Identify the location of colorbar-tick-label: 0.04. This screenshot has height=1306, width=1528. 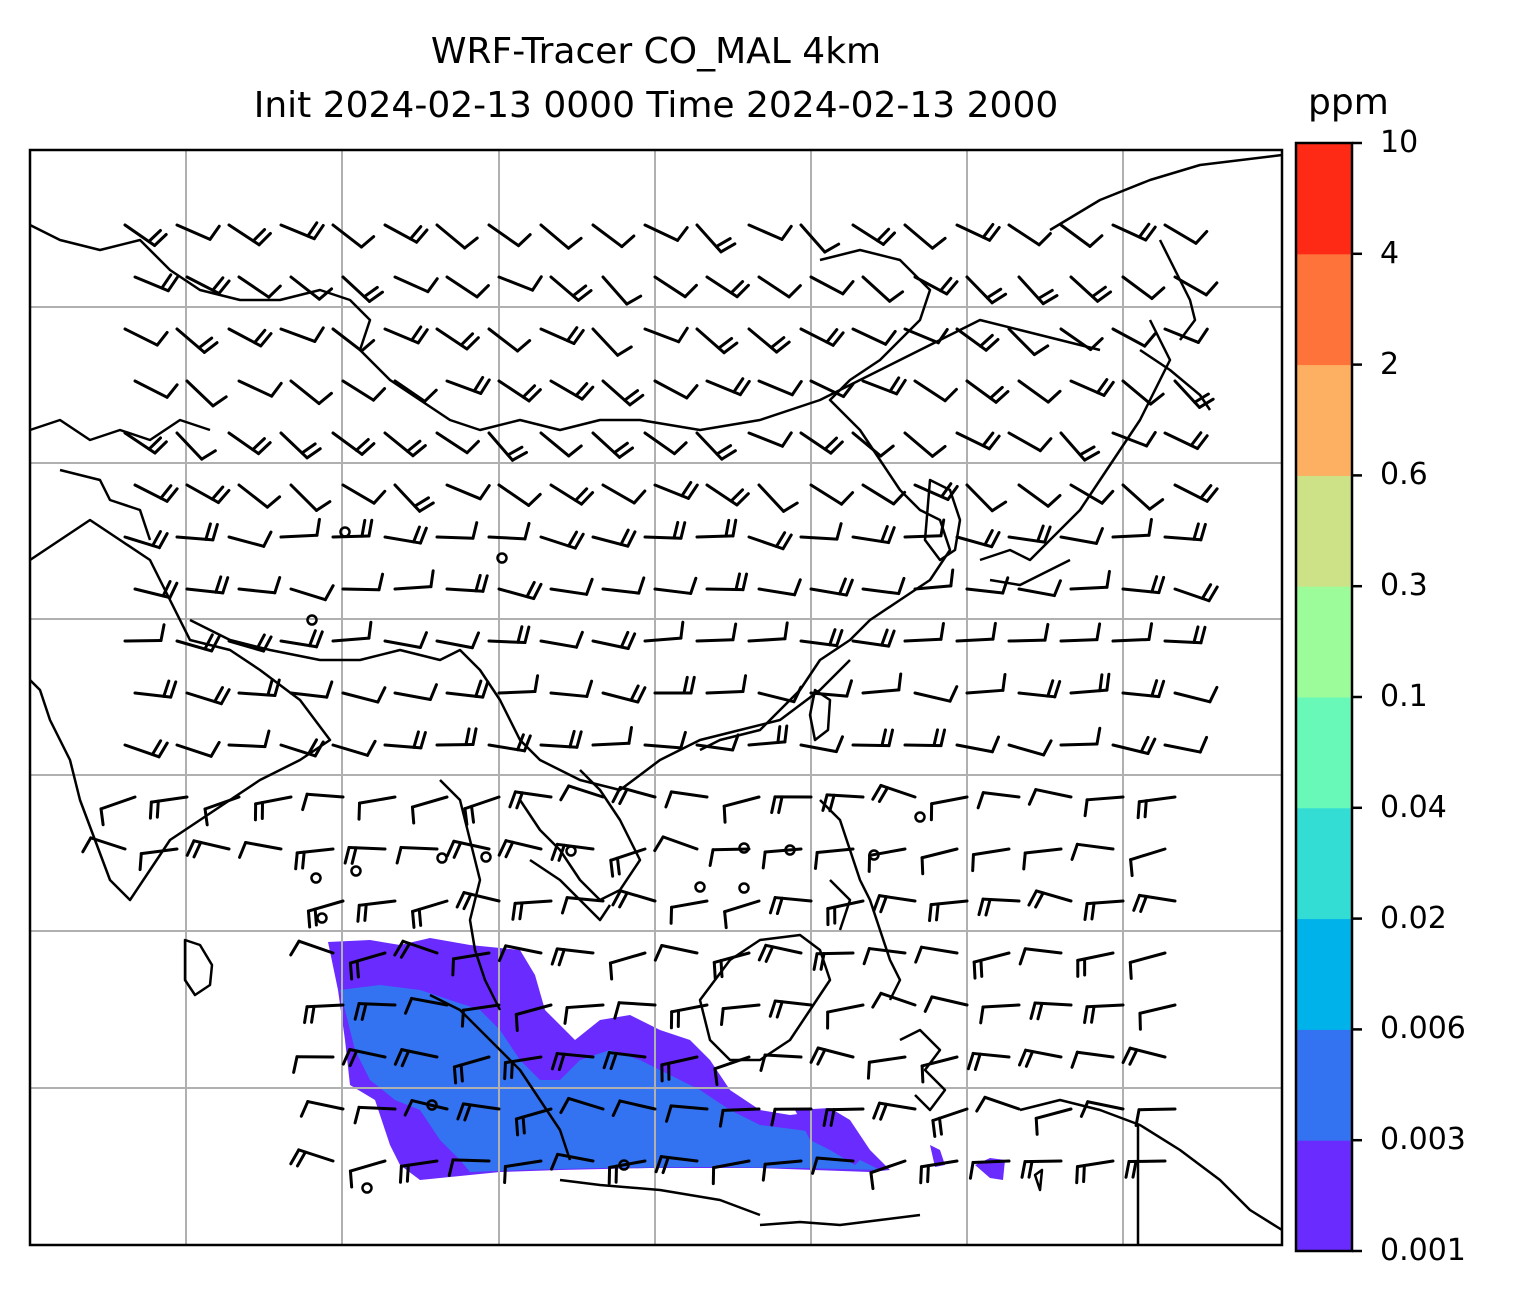
(1413, 807).